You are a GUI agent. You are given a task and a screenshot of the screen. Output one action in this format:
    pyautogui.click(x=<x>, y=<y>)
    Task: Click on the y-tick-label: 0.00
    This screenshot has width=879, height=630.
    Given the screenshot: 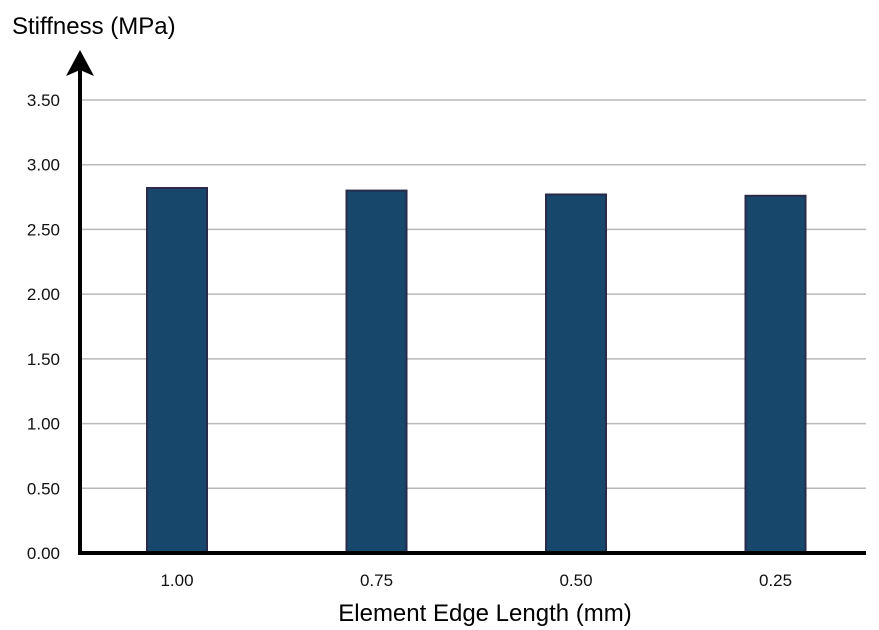 What is the action you would take?
    pyautogui.click(x=43, y=553)
    